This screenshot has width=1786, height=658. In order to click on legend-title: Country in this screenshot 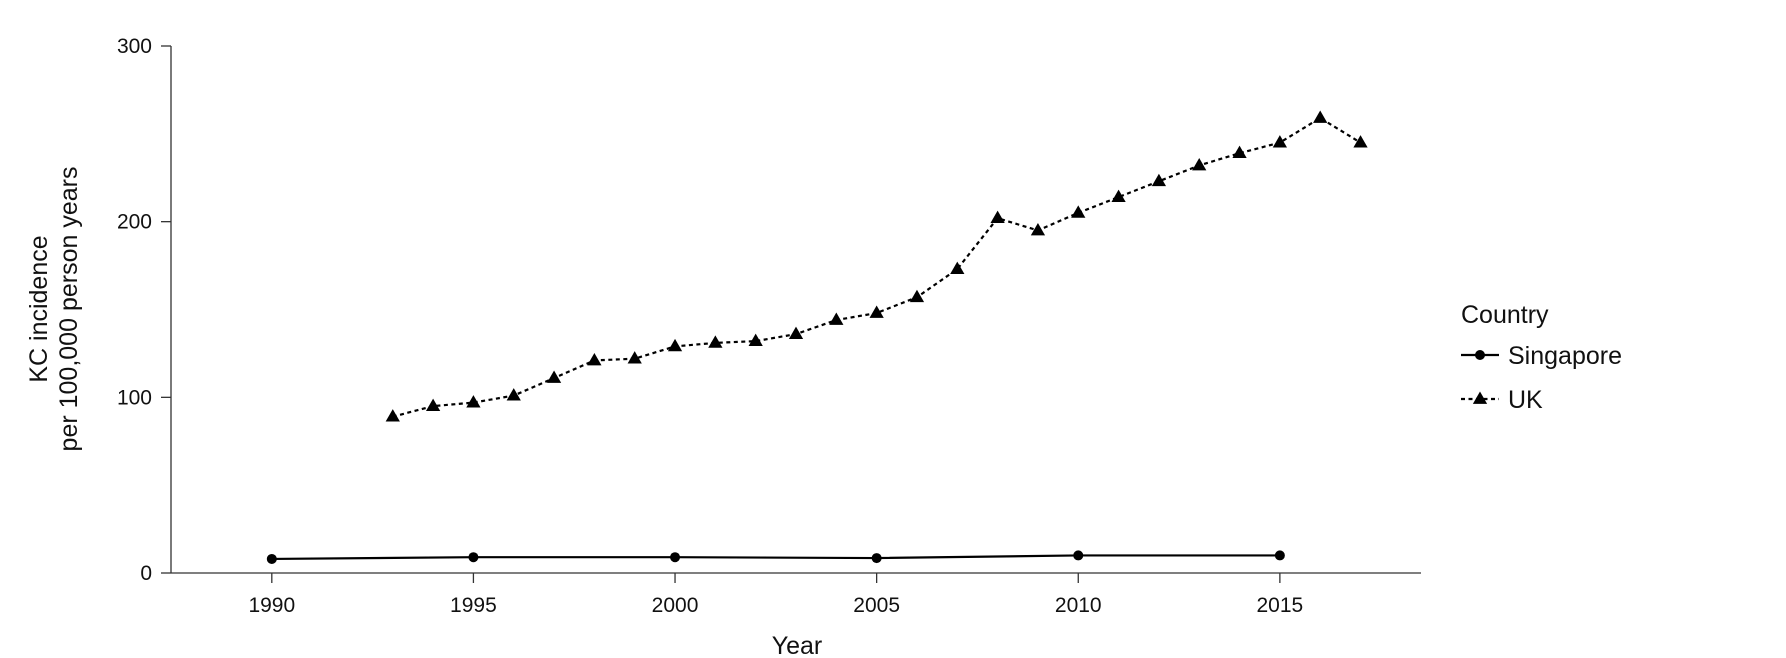, I will do `click(1505, 315)`.